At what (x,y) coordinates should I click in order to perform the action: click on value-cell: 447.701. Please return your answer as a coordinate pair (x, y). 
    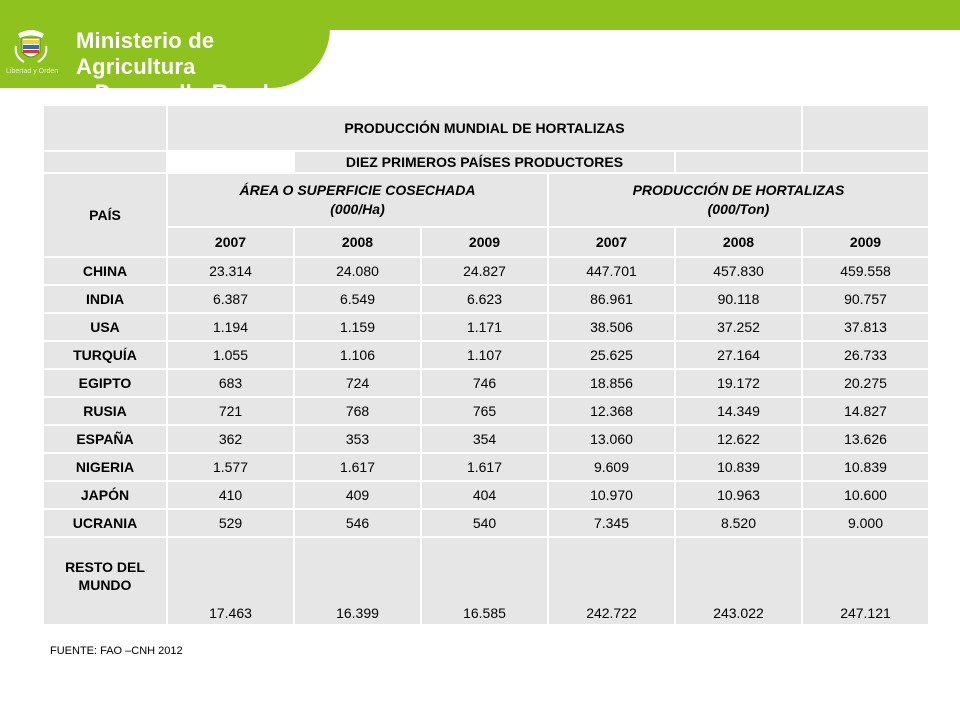
    Looking at the image, I should click on (611, 271).